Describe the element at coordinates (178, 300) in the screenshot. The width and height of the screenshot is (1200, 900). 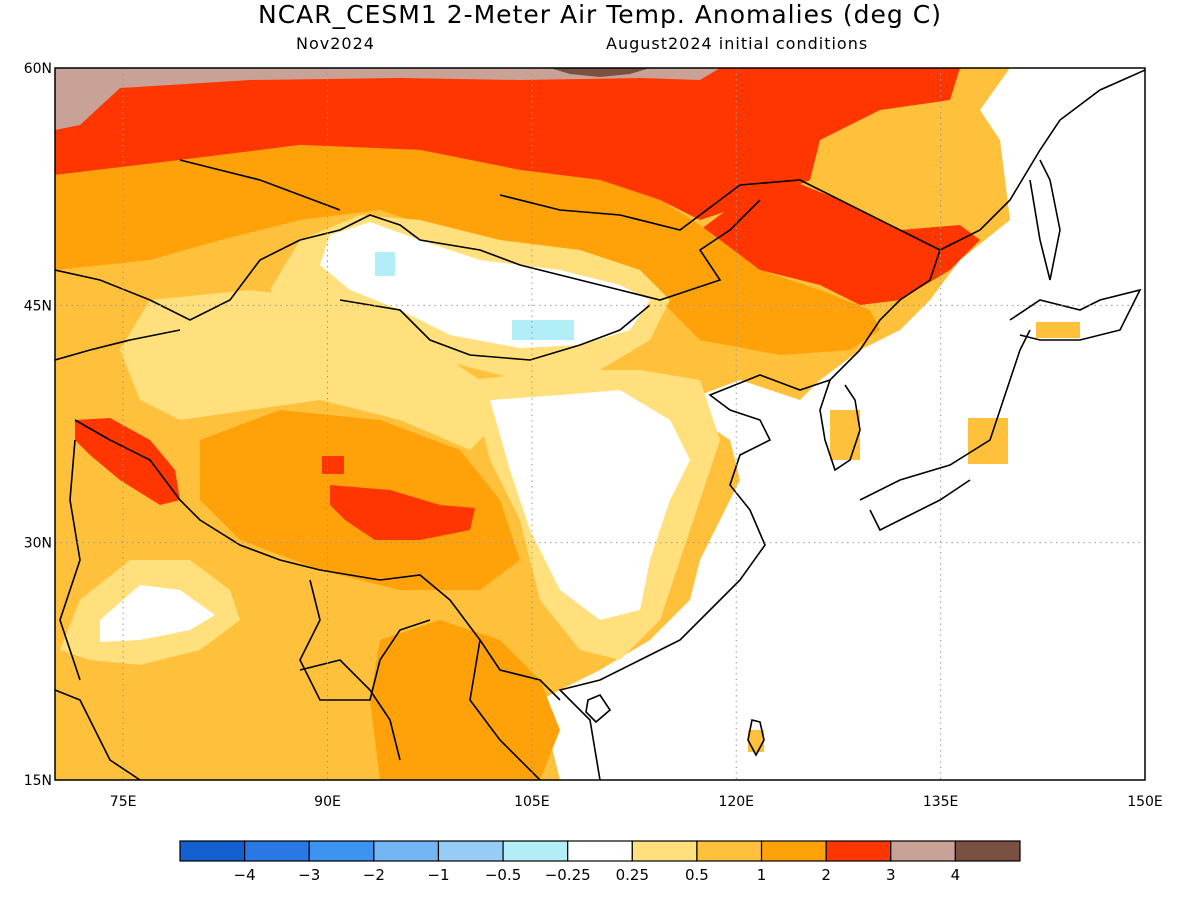
I see `border-central-asia` at that location.